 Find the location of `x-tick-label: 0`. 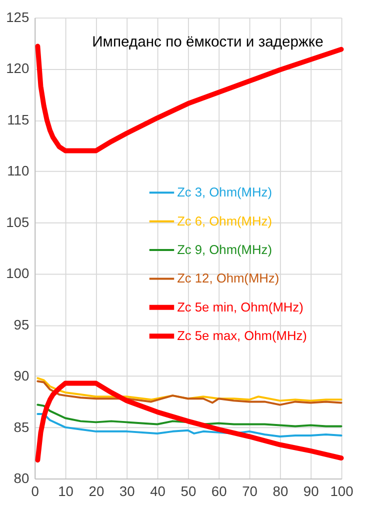

x-tick-label: 0 is located at coordinates (35, 490).